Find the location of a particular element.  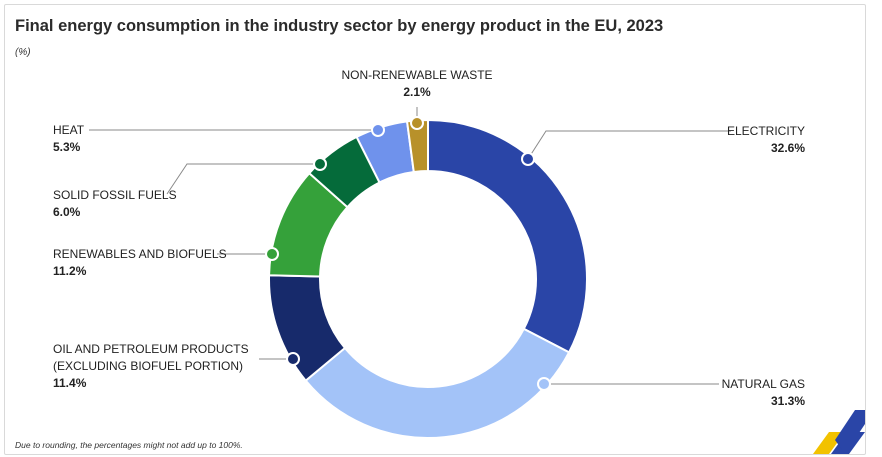

slice-label-heat: HEAT is located at coordinates (69, 130).